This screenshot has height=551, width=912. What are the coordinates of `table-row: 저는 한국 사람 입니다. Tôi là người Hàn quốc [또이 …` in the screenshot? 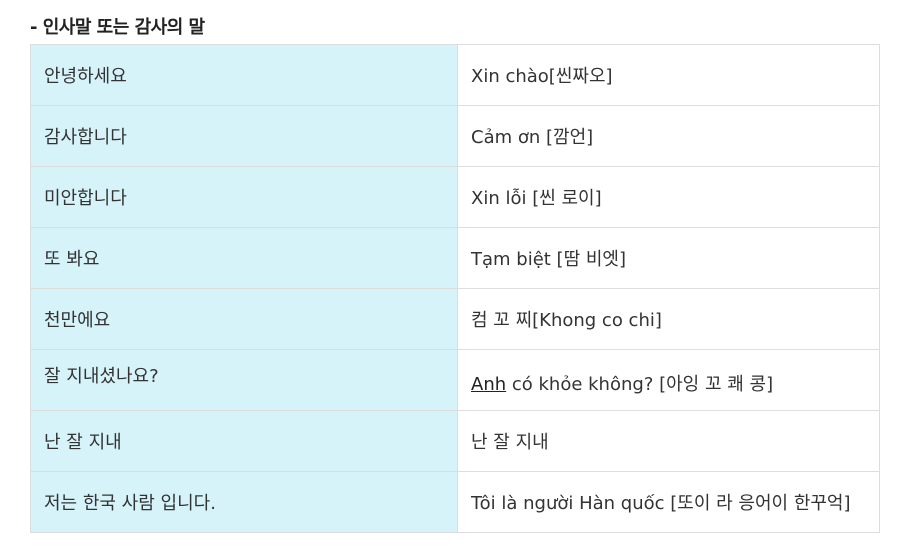 It's located at (455, 502).